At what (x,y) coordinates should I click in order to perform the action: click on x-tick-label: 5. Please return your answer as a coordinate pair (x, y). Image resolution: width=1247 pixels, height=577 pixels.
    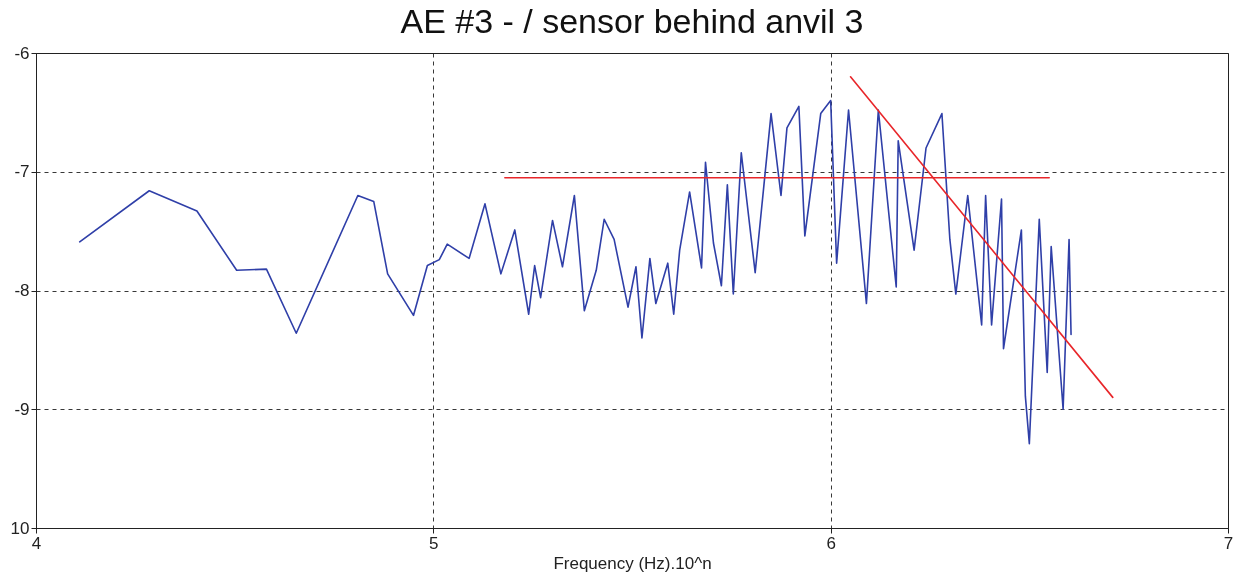
    Looking at the image, I should click on (434, 543).